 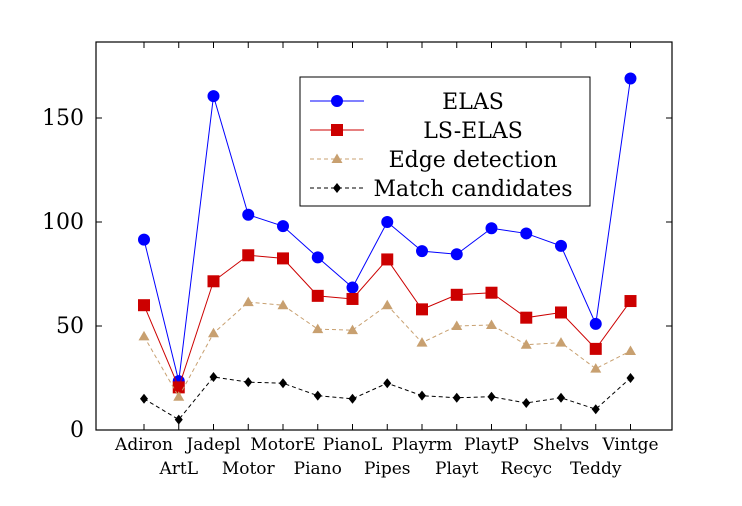 I want to click on x-tick-label: Shelvs, so click(x=561, y=445).